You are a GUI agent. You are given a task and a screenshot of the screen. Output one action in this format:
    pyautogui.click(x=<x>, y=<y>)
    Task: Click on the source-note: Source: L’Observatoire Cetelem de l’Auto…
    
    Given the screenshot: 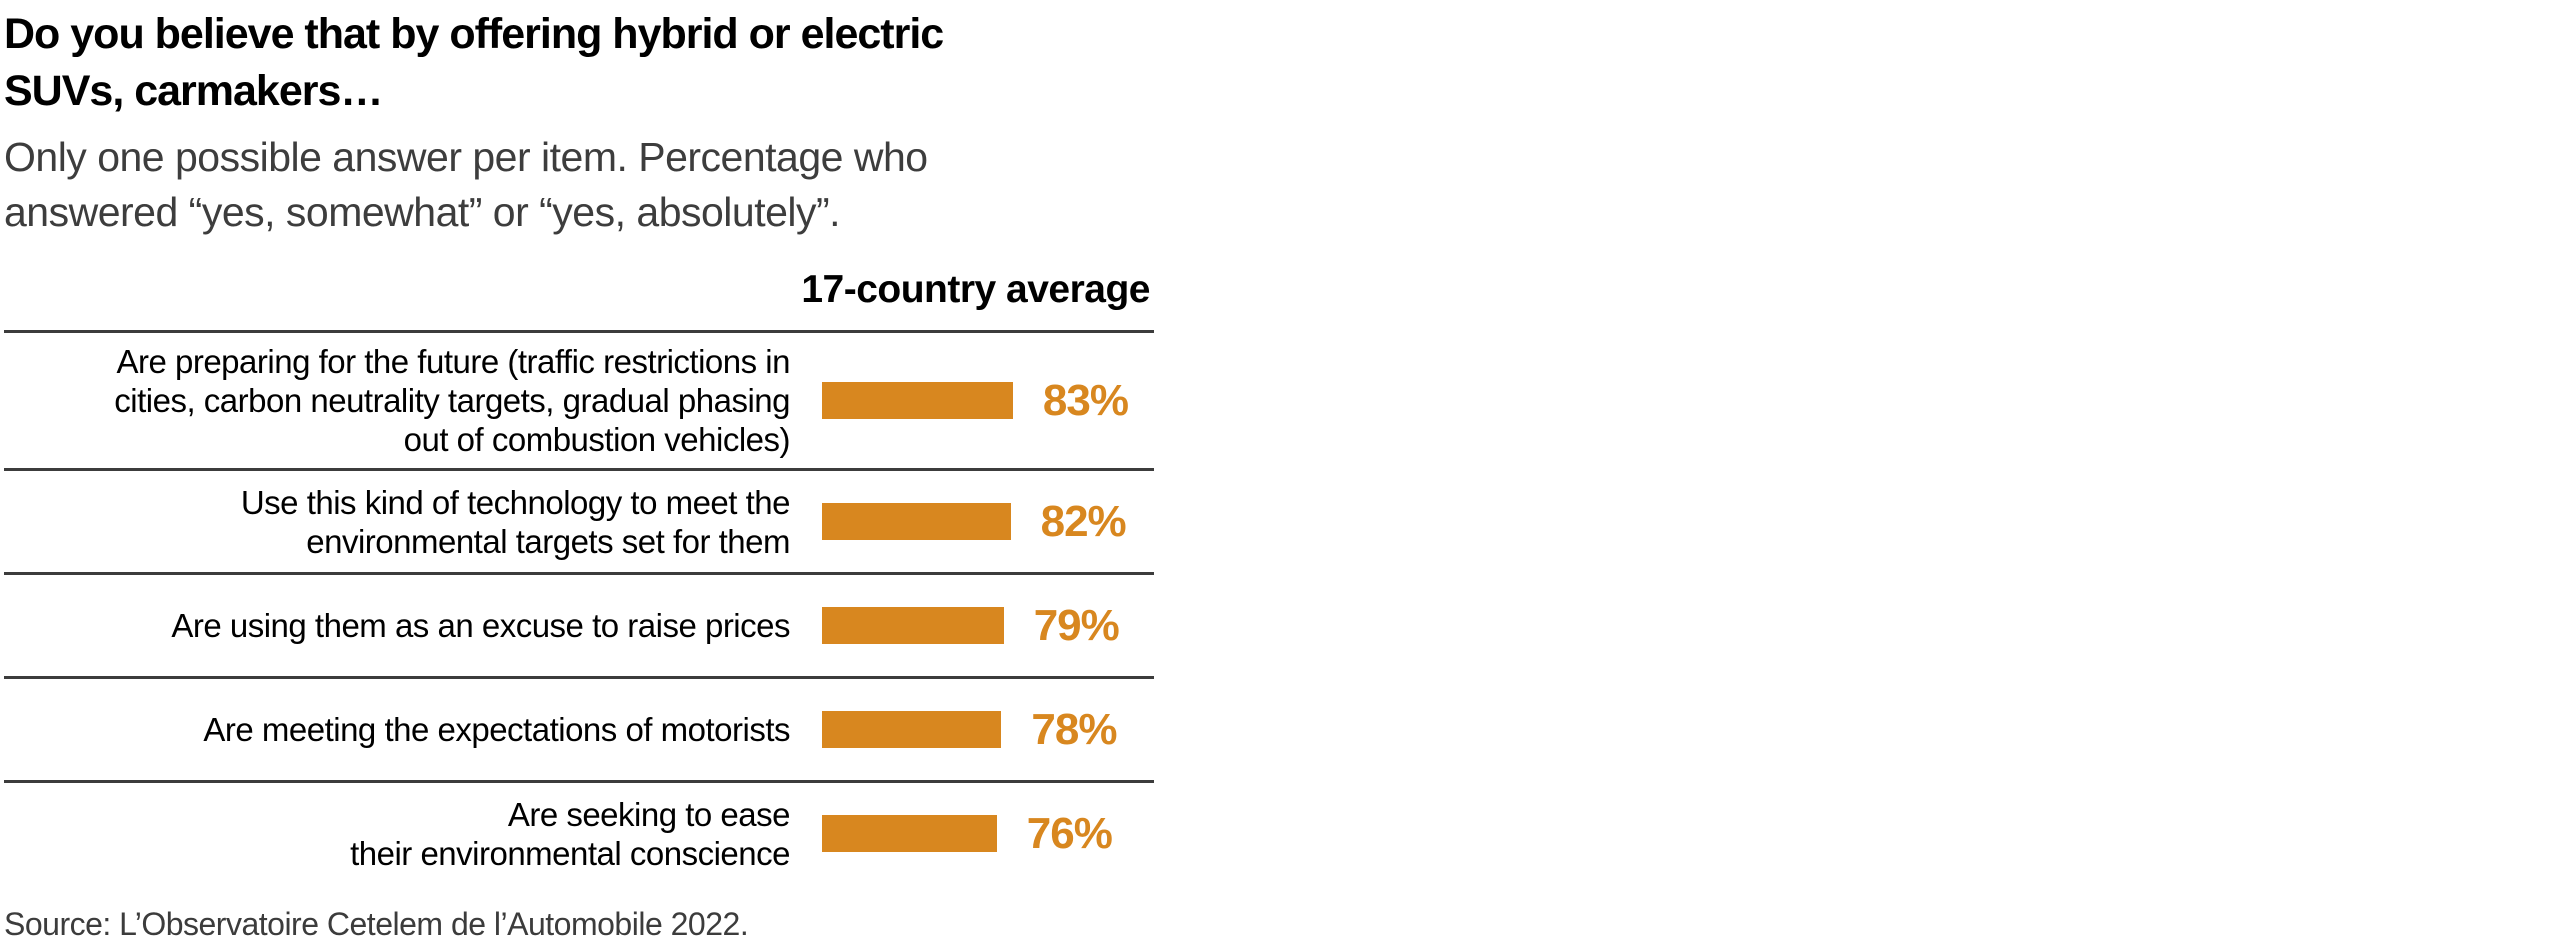 What is the action you would take?
    pyautogui.click(x=376, y=924)
    